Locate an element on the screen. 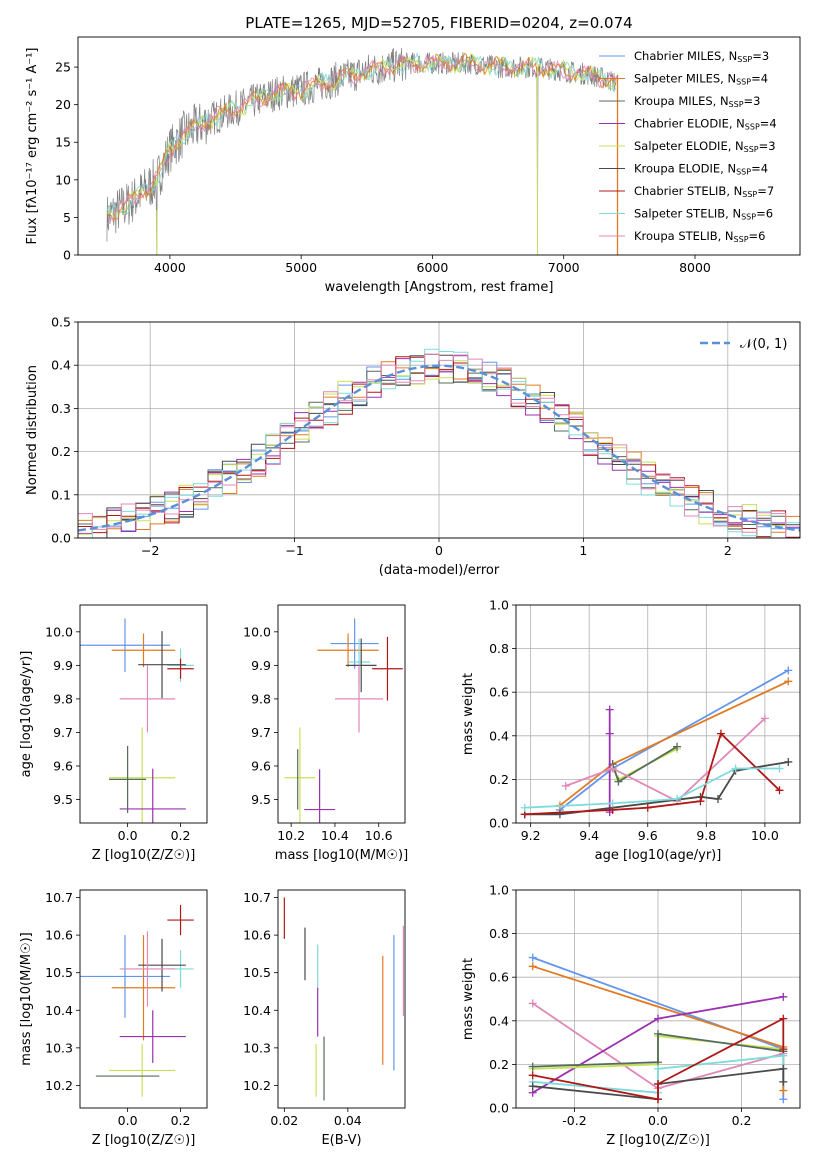 The image size is (819, 1170). y-tick-label: 0 is located at coordinates (67, 255).